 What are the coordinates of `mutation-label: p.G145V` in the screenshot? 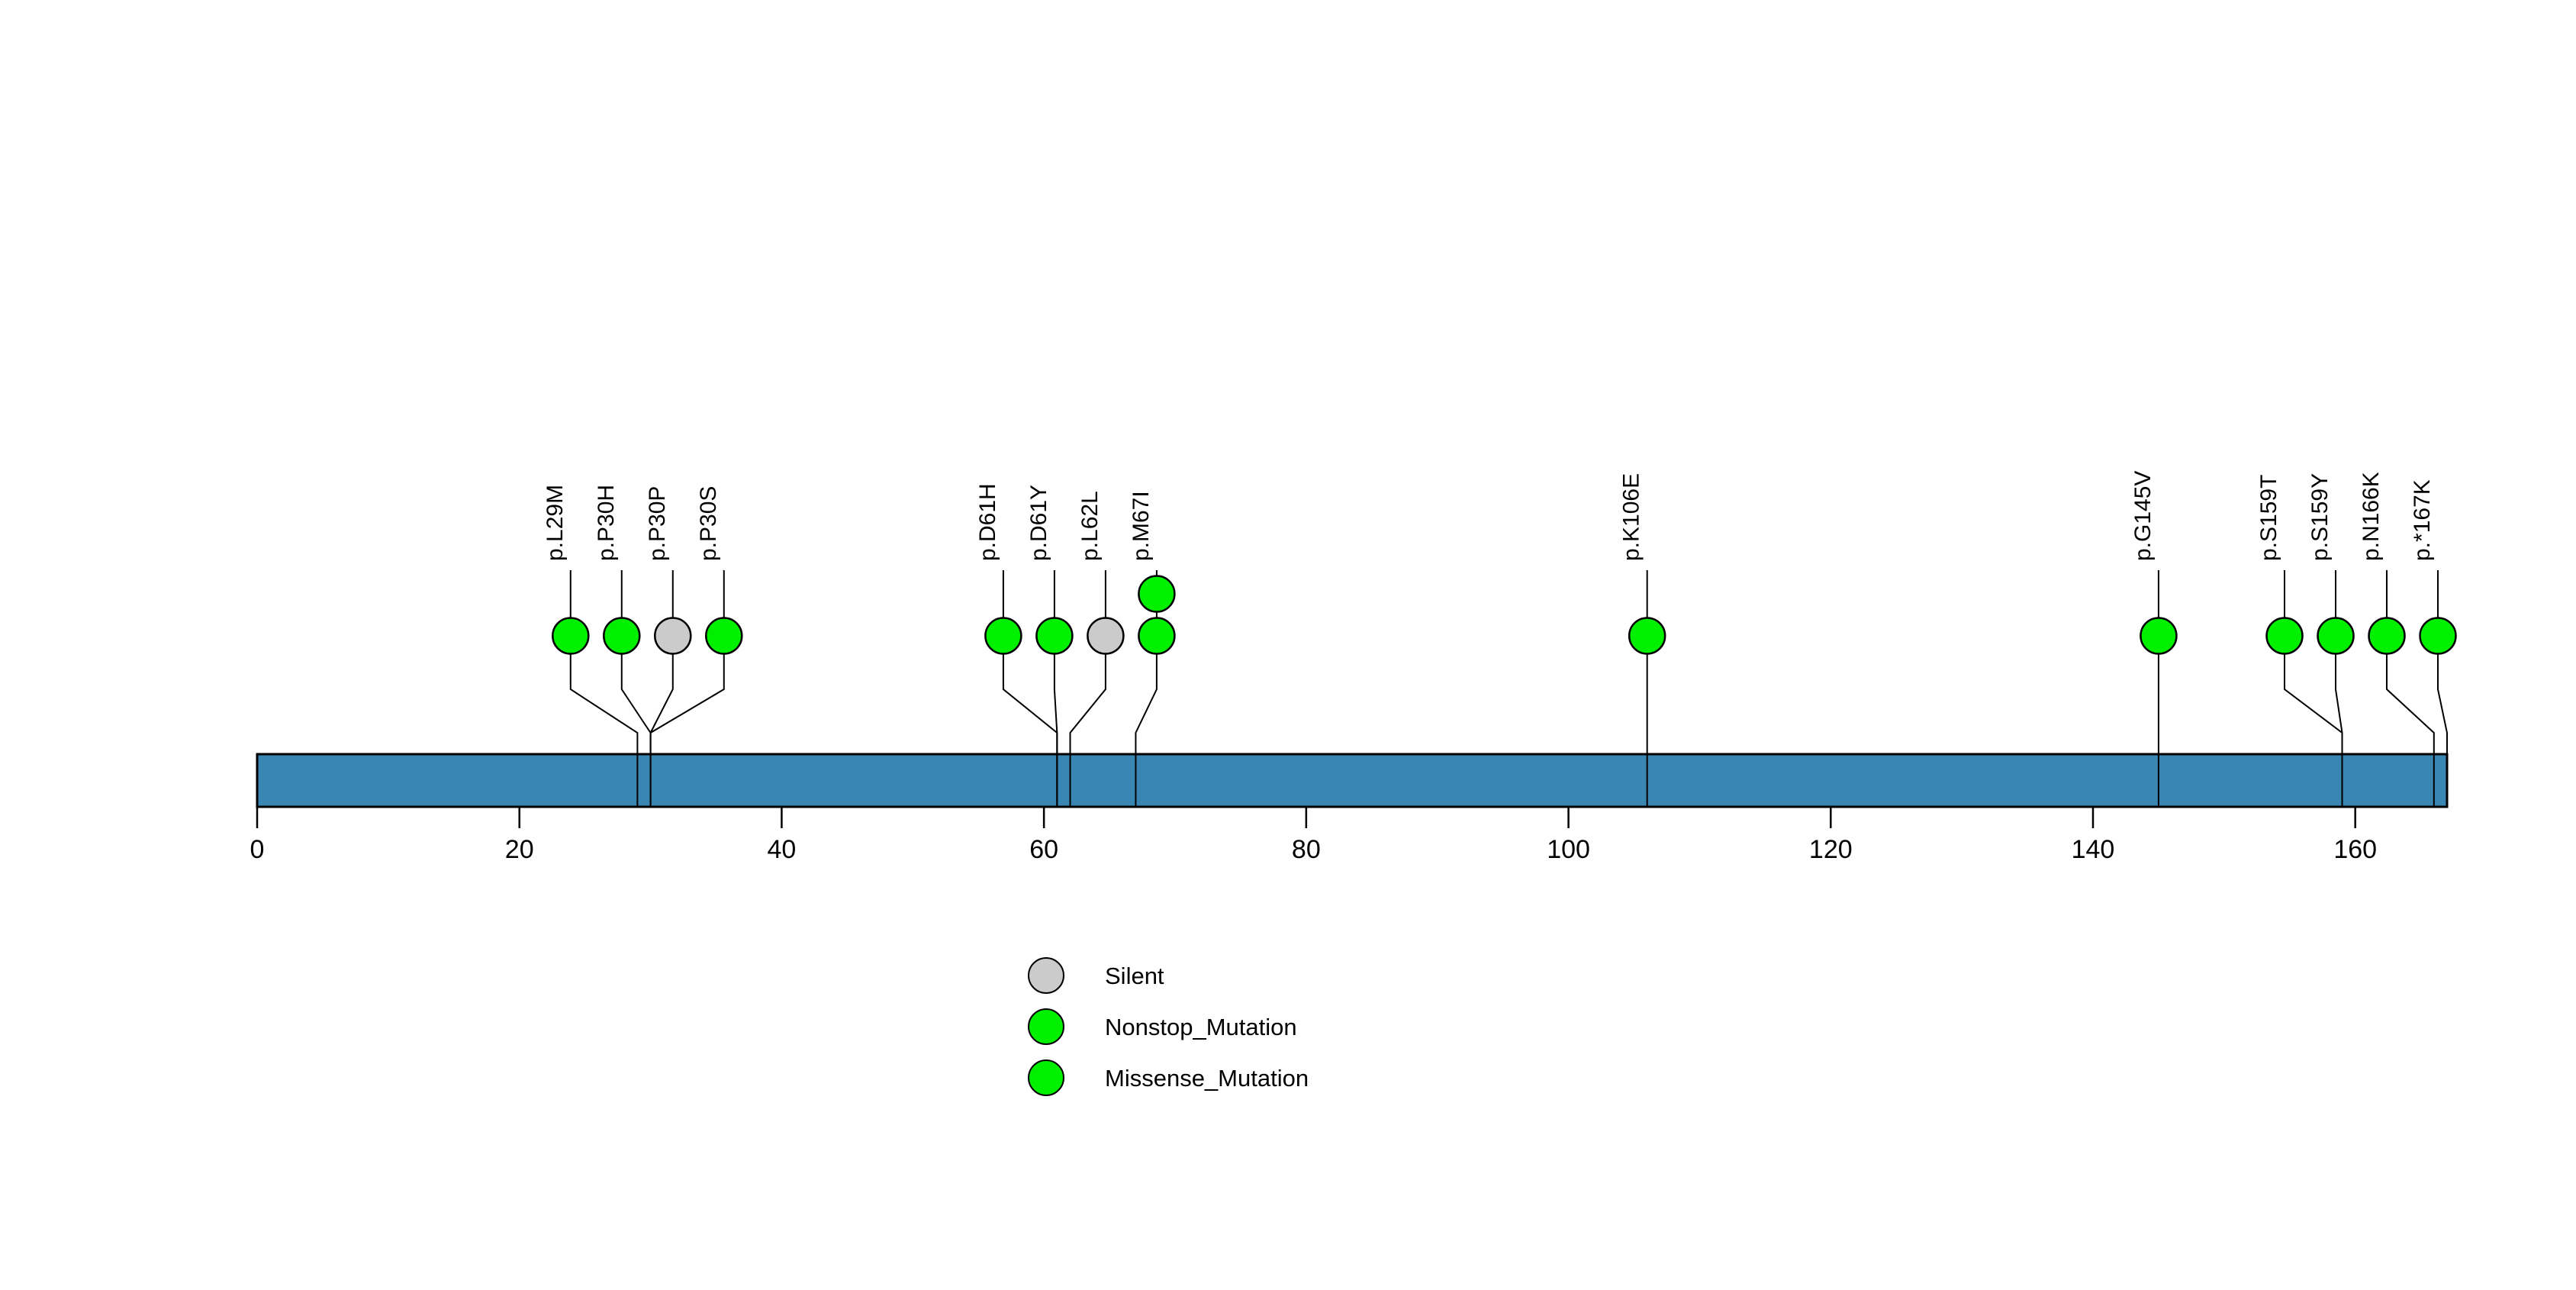 It's located at (2143, 516).